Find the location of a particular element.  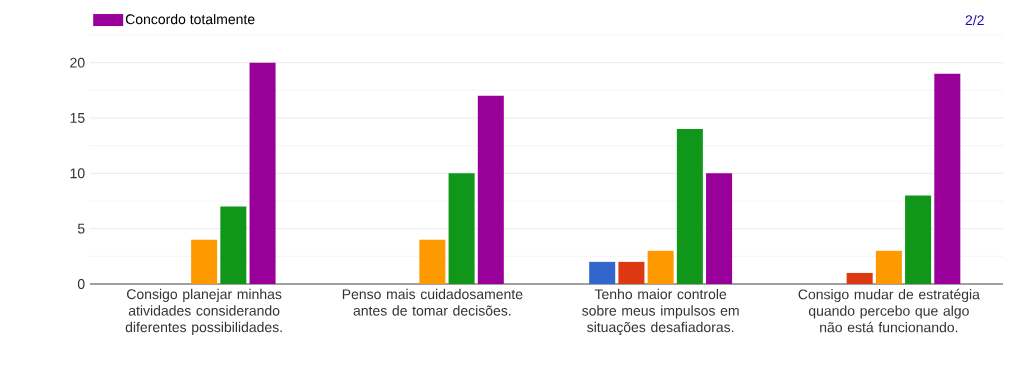

y-tick-label: 15 is located at coordinates (77, 118).